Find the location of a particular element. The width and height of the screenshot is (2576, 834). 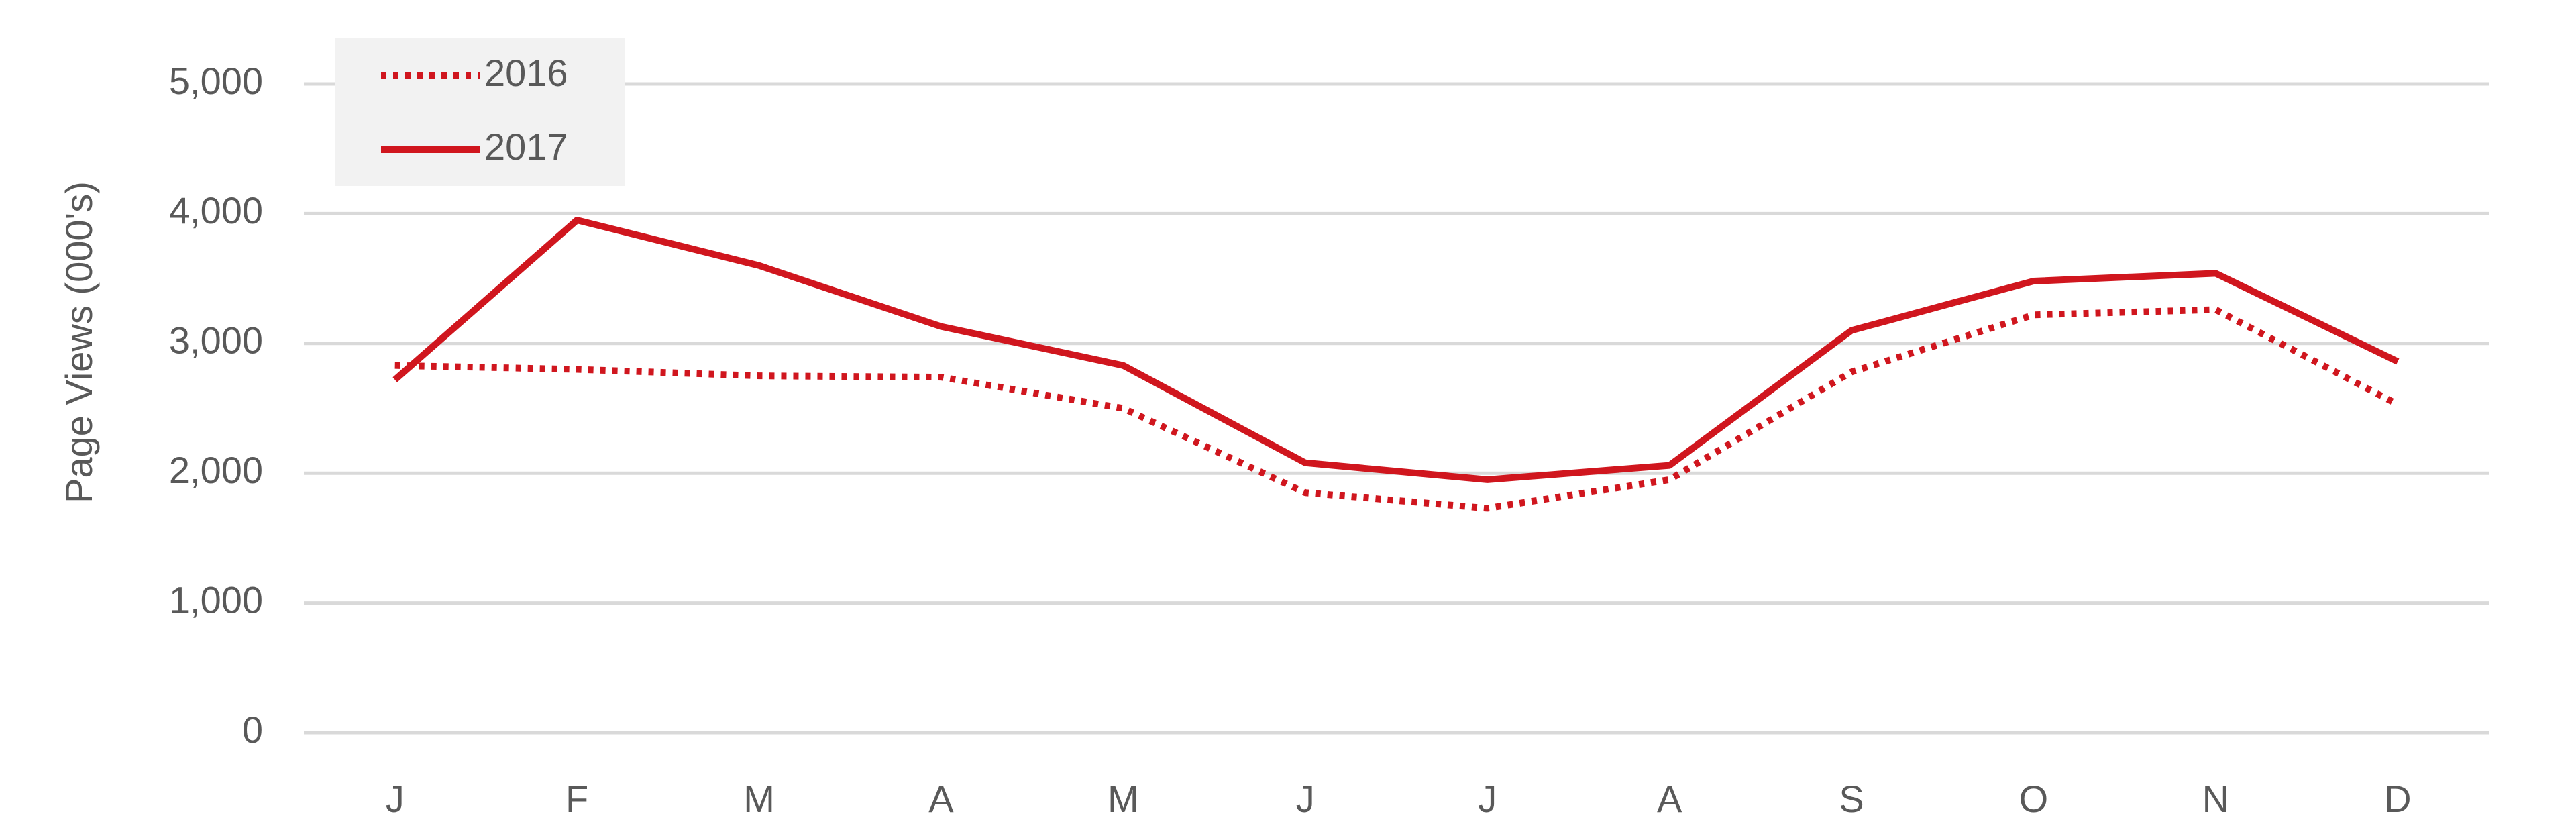

y-tick-label: 2,000 is located at coordinates (216, 470).